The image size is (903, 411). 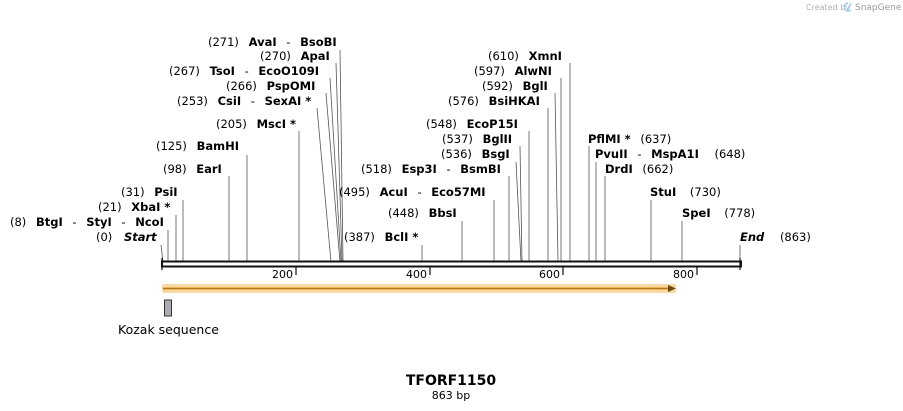 I want to click on site-enzyme: BsmBI, so click(x=480, y=169).